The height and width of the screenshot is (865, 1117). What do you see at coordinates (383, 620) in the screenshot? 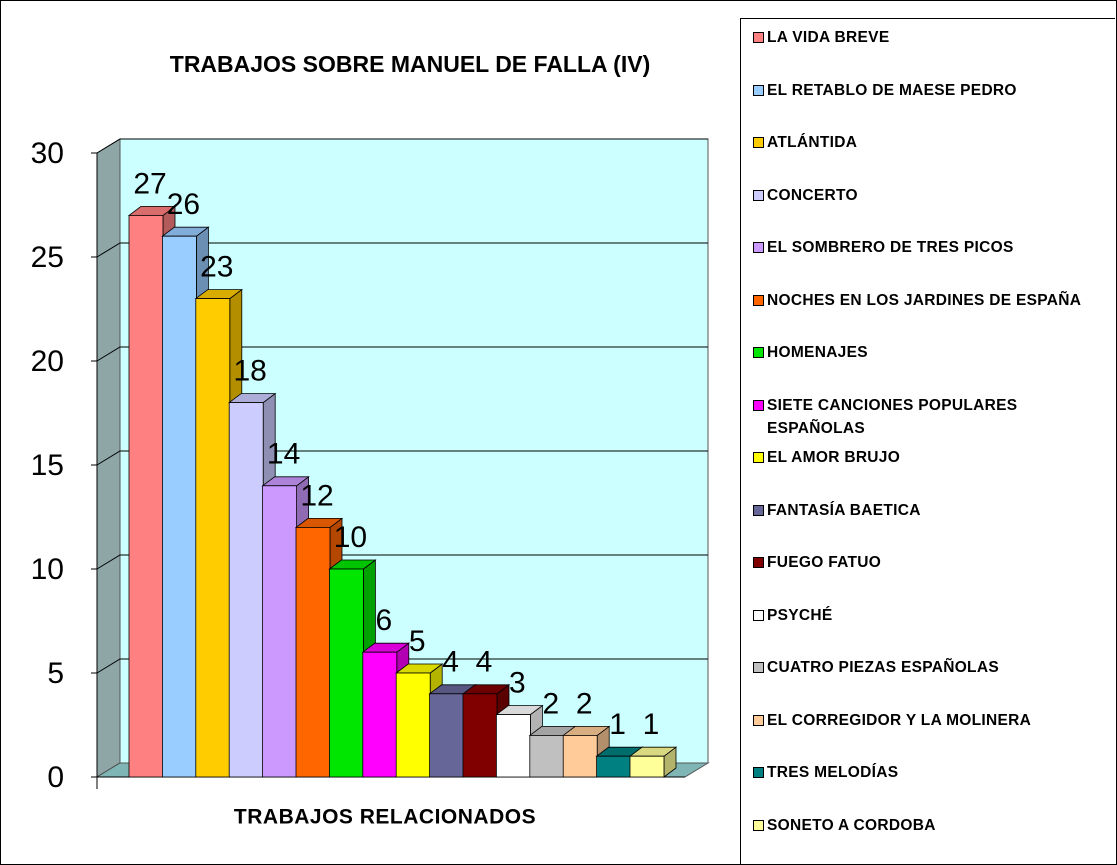
I see `data-label: 6` at bounding box center [383, 620].